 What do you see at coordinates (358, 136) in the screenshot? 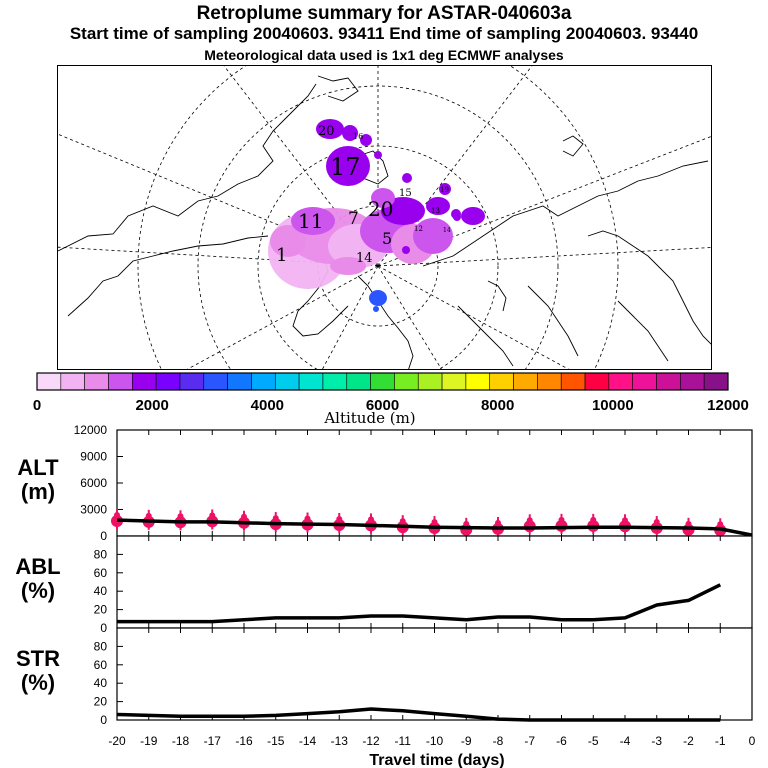
I see `map-label: 16` at bounding box center [358, 136].